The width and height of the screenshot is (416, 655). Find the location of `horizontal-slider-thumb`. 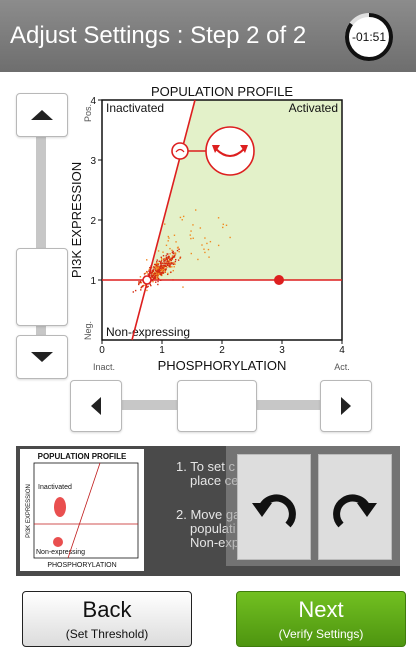

horizontal-slider-thumb is located at coordinates (217, 406).